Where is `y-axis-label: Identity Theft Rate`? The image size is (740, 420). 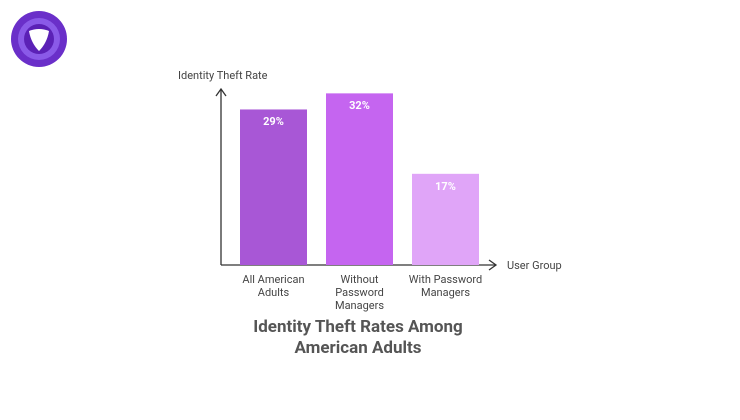 y-axis-label: Identity Theft Rate is located at coordinates (223, 75).